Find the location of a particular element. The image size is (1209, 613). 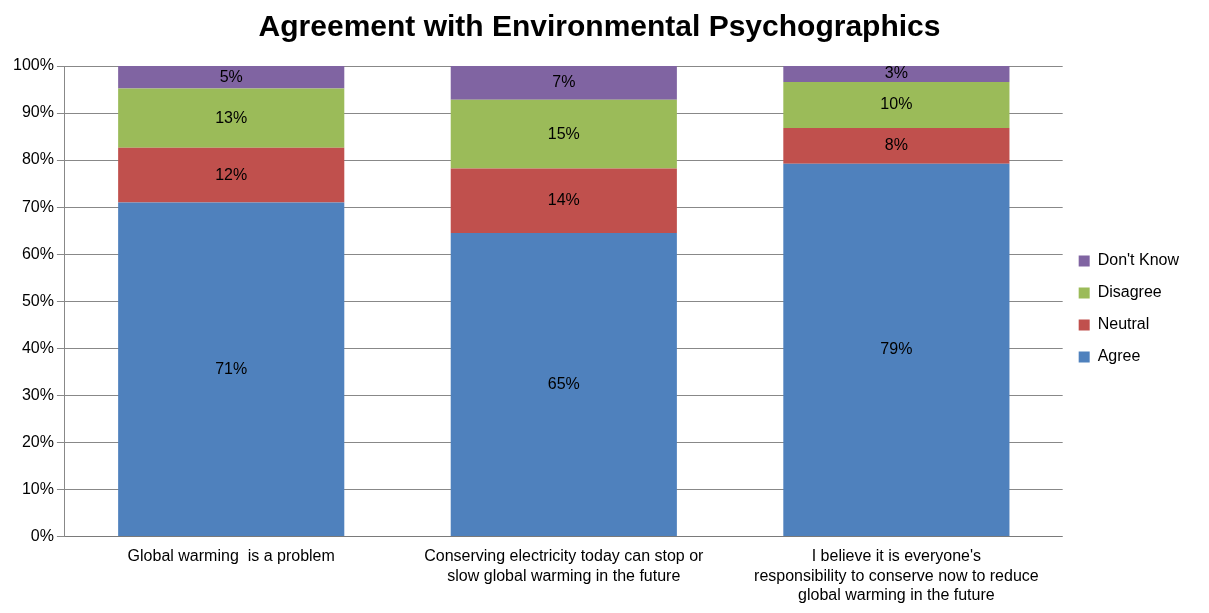

legend-label: Don't Know is located at coordinates (1138, 260).